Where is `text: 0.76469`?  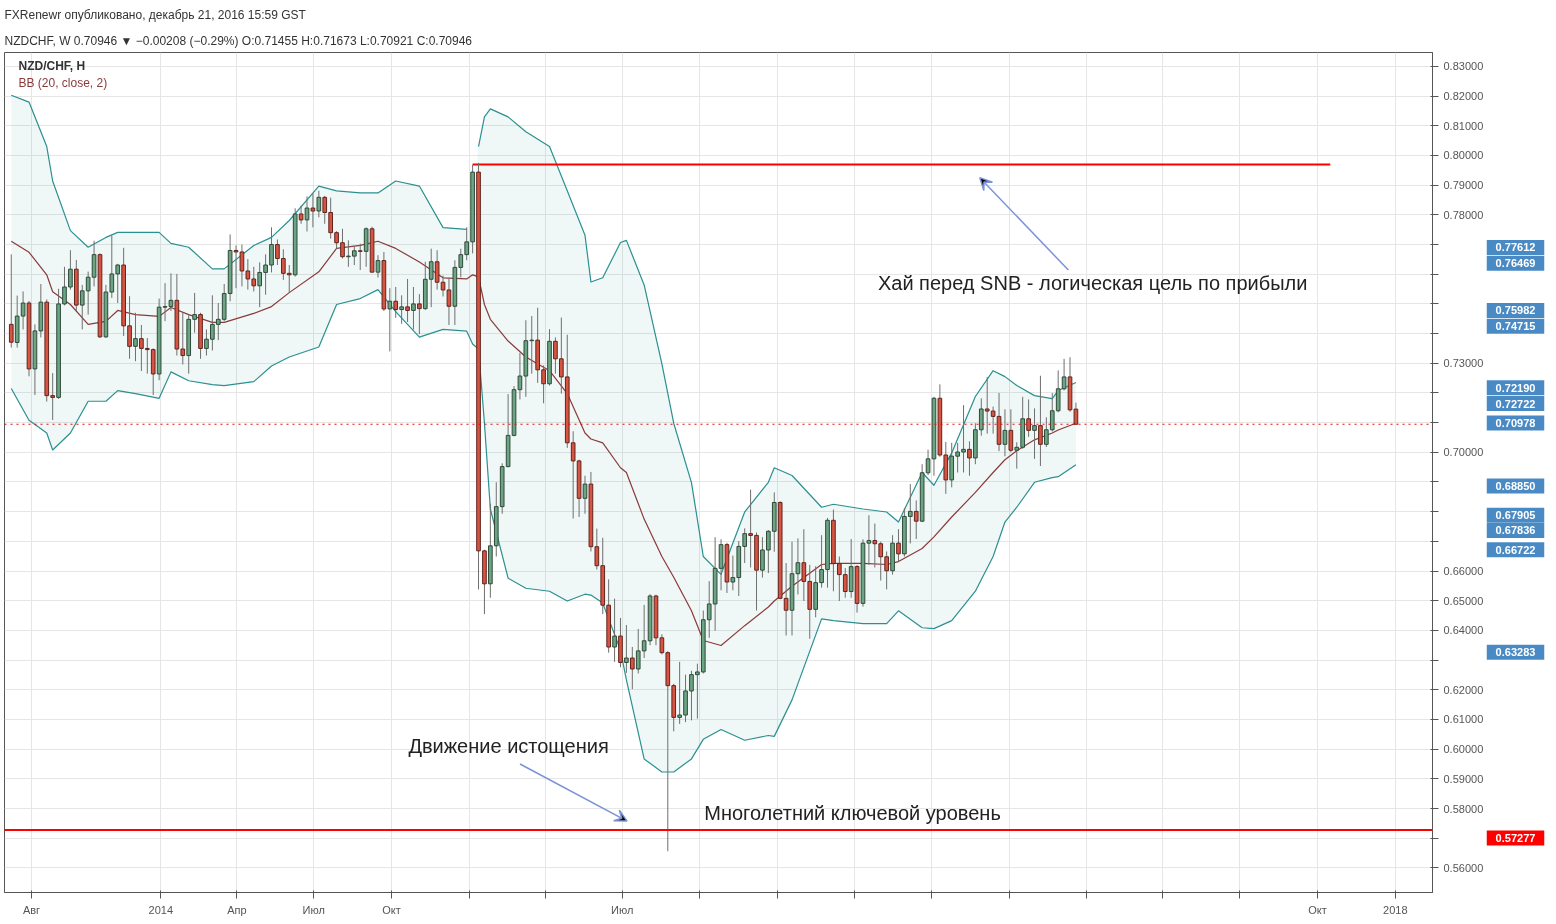 text: 0.76469 is located at coordinates (1515, 263).